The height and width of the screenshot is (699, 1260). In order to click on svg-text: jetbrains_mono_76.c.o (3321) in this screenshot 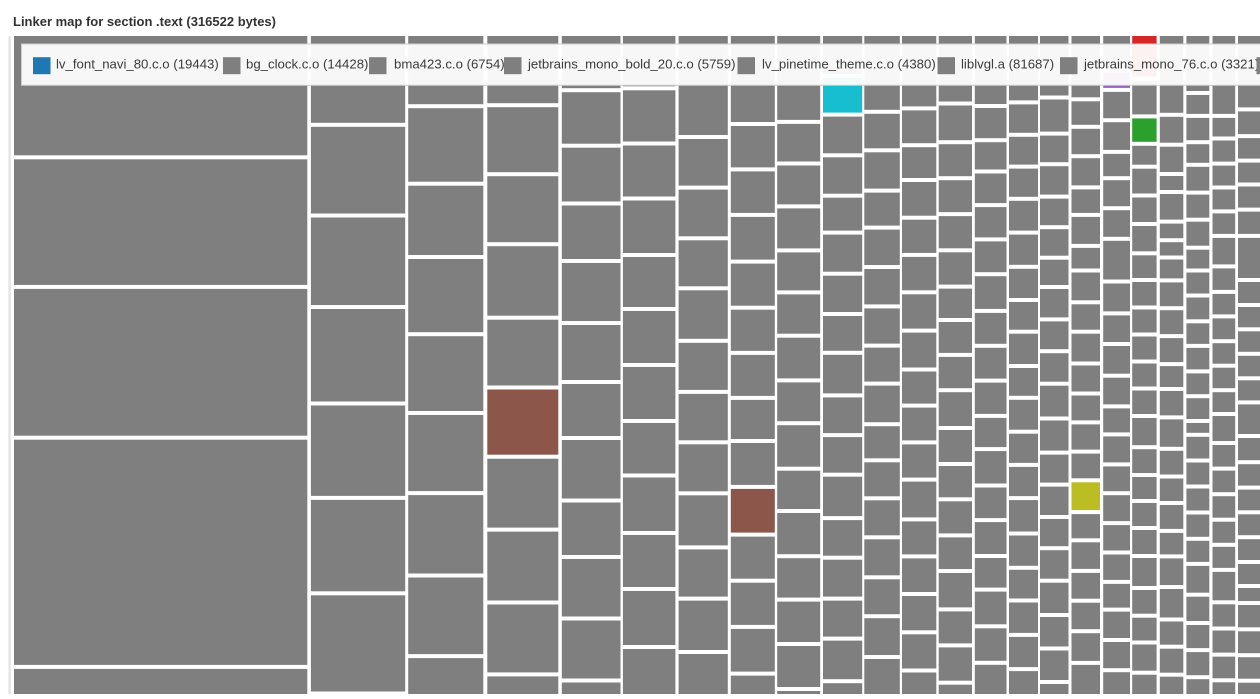, I will do `click(1171, 64)`.